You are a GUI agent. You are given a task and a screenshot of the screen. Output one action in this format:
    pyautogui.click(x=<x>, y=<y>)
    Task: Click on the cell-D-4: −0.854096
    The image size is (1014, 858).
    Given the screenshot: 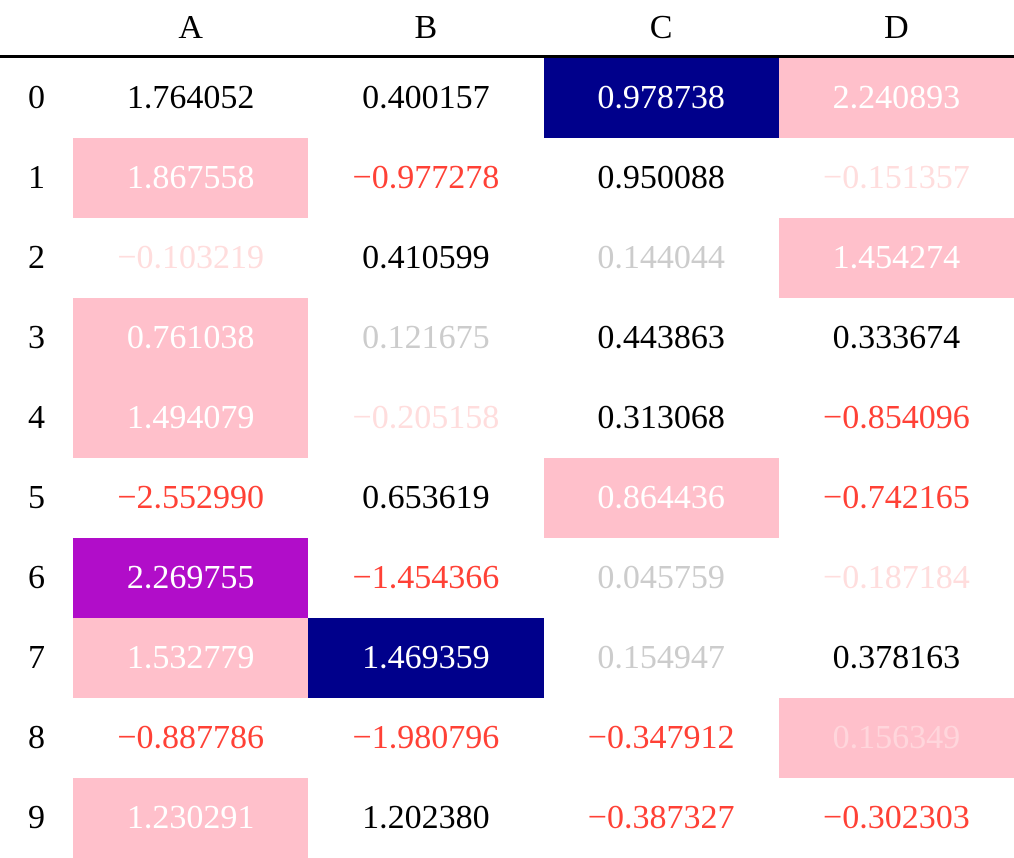 What is the action you would take?
    pyautogui.click(x=896, y=418)
    